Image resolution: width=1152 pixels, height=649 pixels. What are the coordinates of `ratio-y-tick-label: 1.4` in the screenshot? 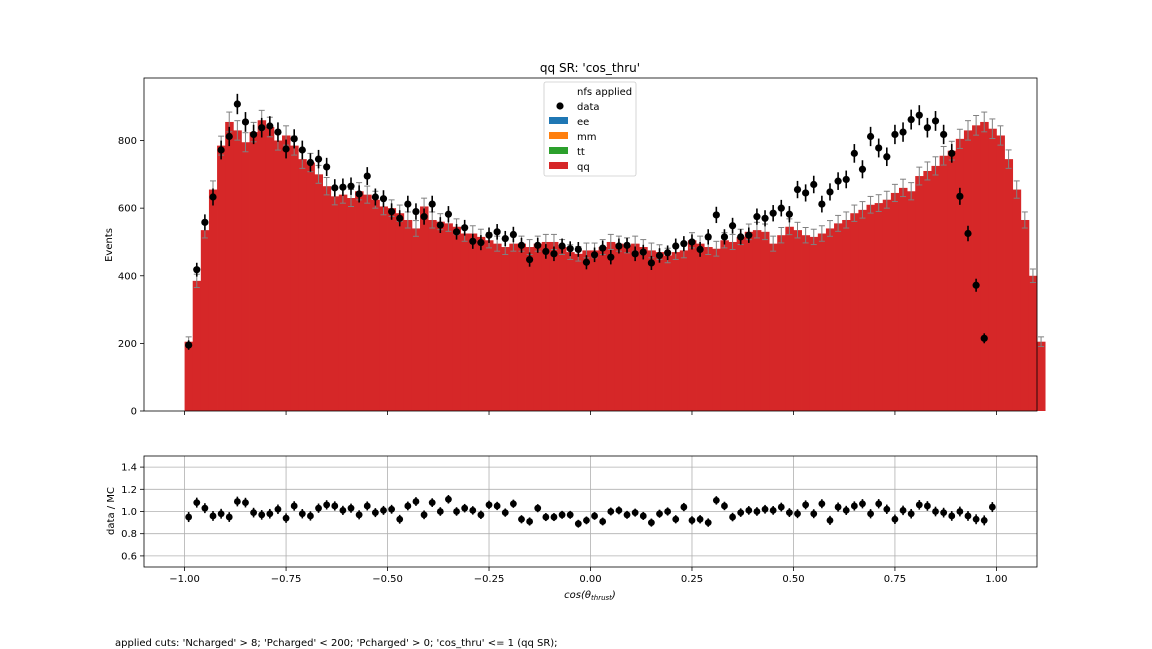 It's located at (129, 468).